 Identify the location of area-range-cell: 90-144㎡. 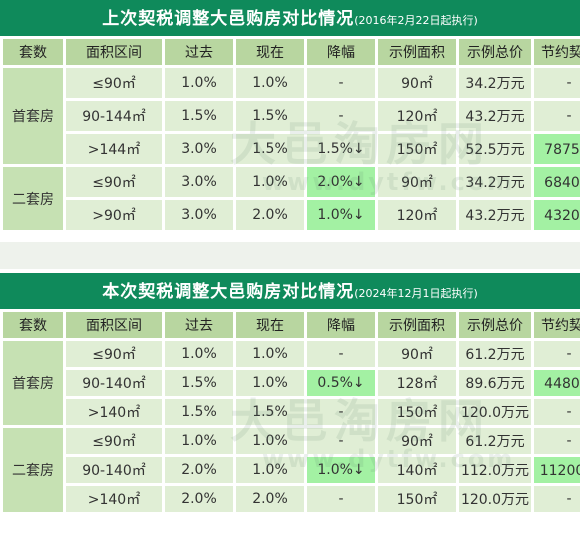
(114, 116).